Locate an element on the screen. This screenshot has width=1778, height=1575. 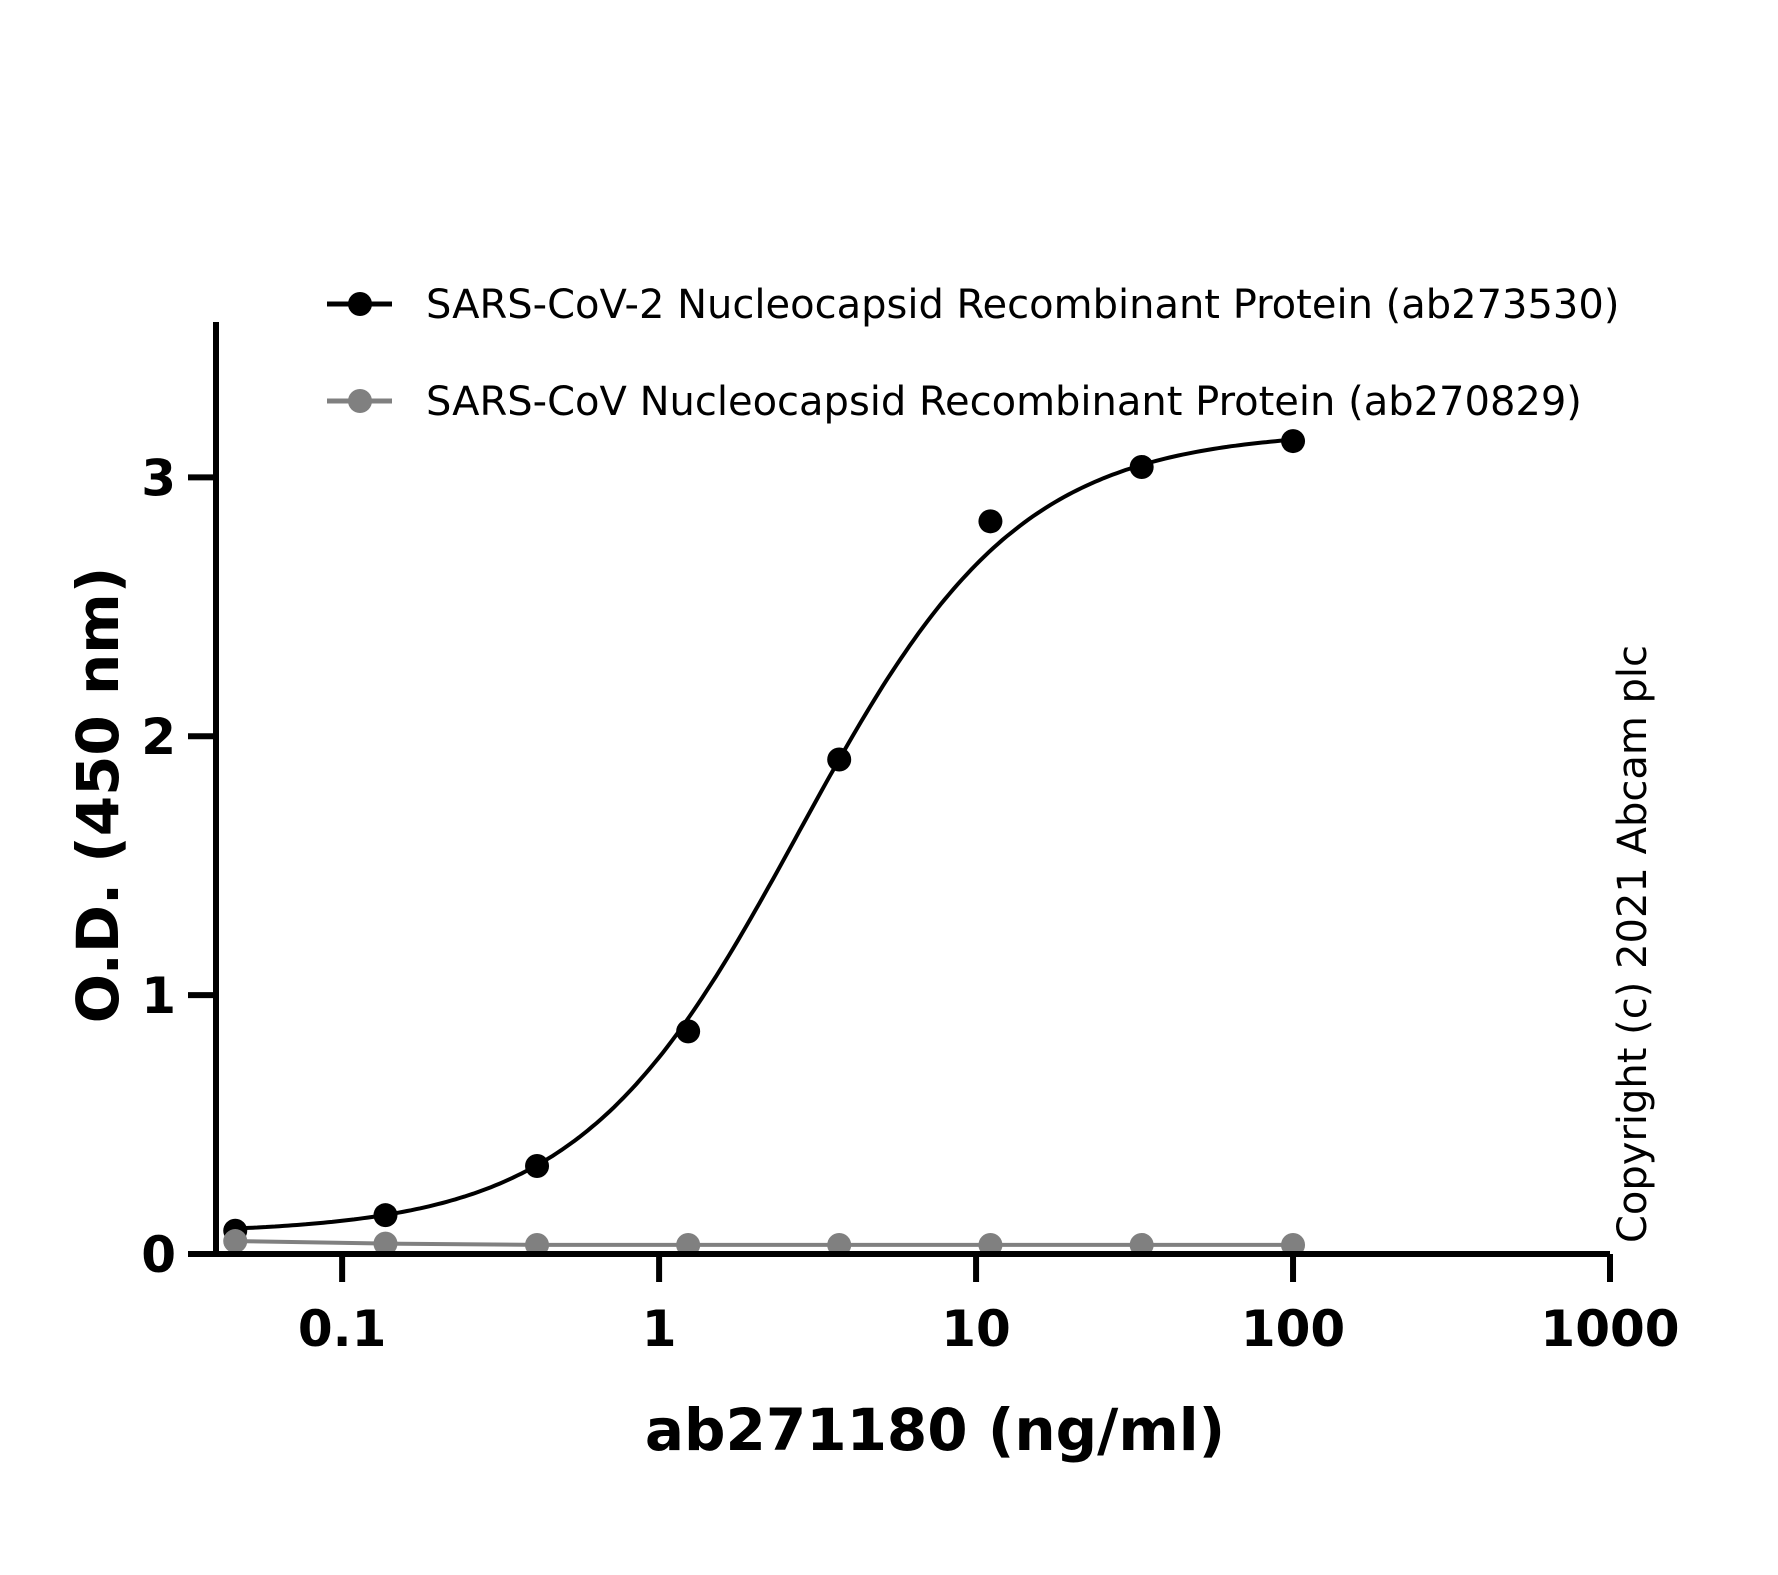
y-tick-label: 3 is located at coordinates (158, 478).